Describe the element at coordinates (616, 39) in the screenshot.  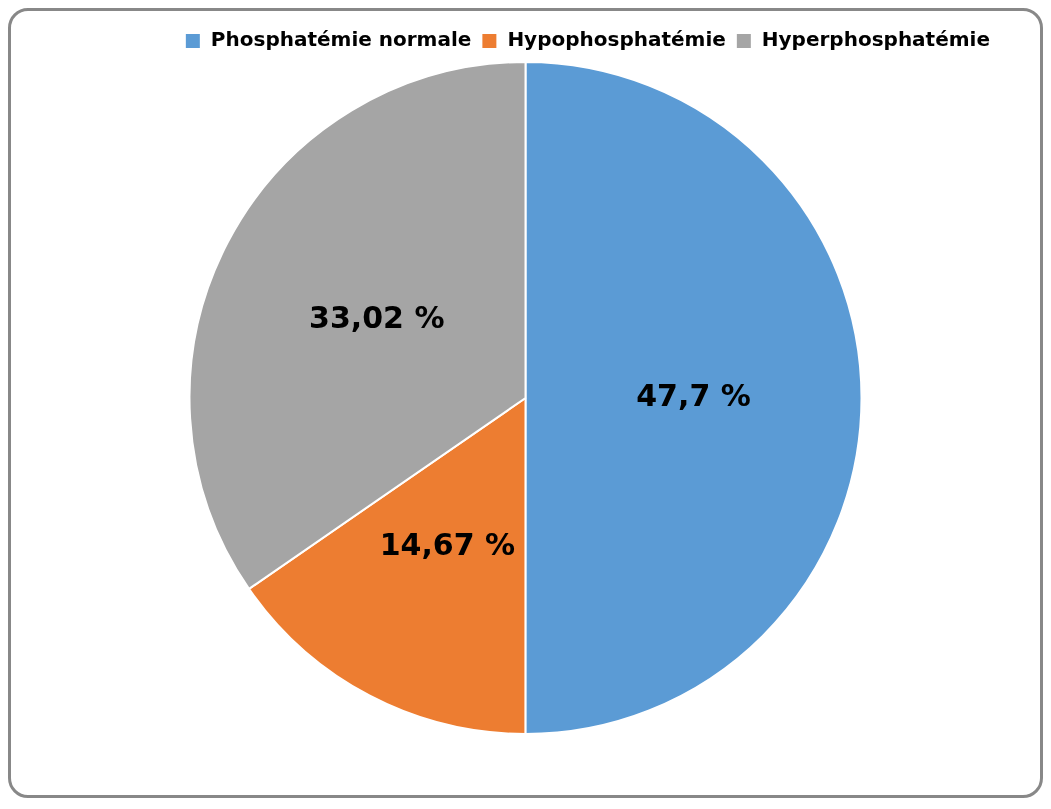
I see `legend-label: Hypophosphatémie` at that location.